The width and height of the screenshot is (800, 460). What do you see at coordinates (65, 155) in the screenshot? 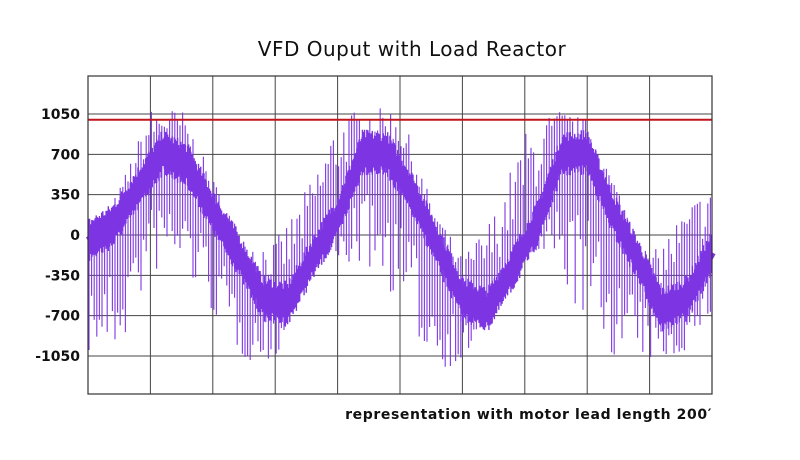
I see `y-tick-label: 700` at bounding box center [65, 155].